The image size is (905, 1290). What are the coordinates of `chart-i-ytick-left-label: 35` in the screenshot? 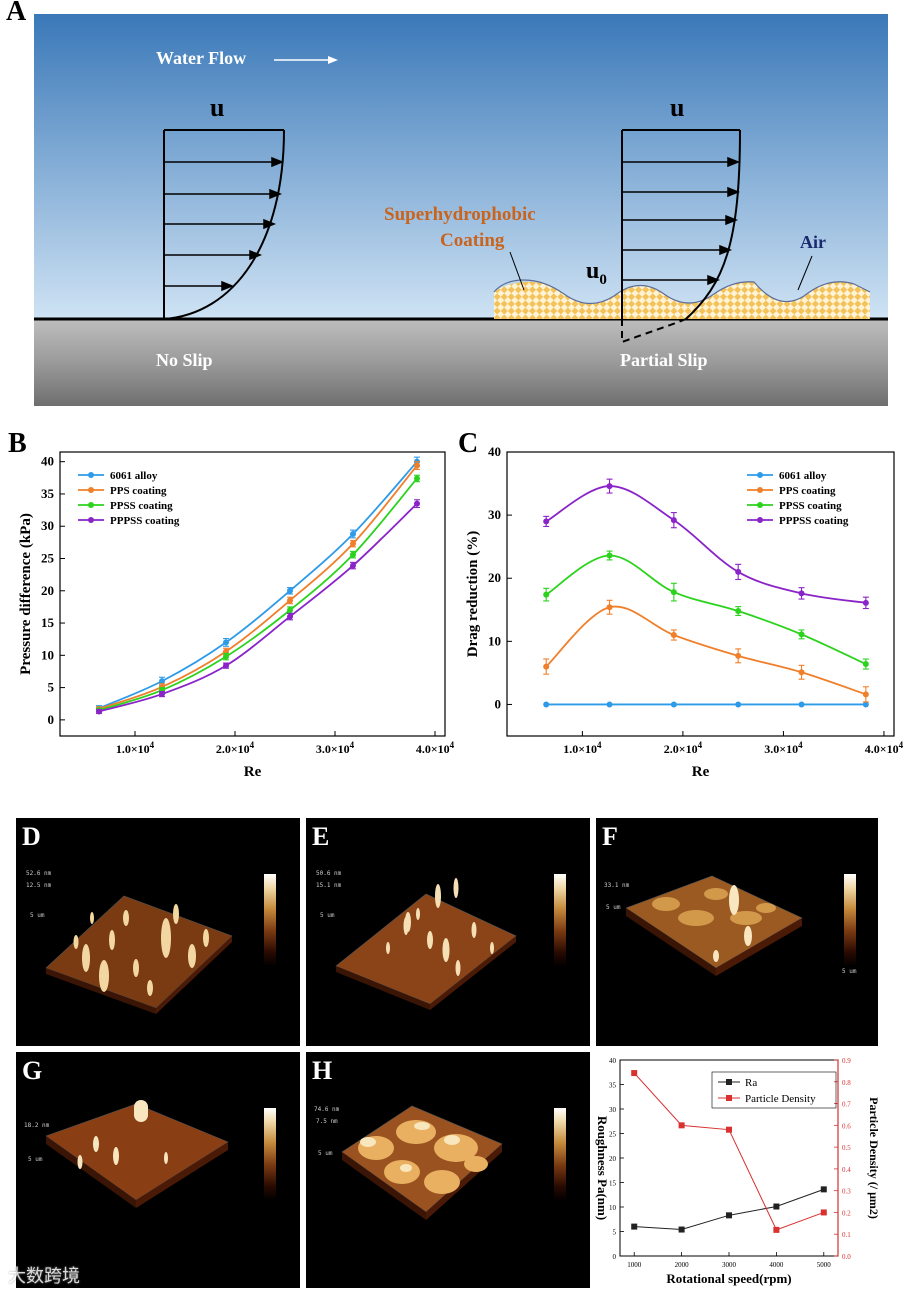 It's located at (613, 1086).